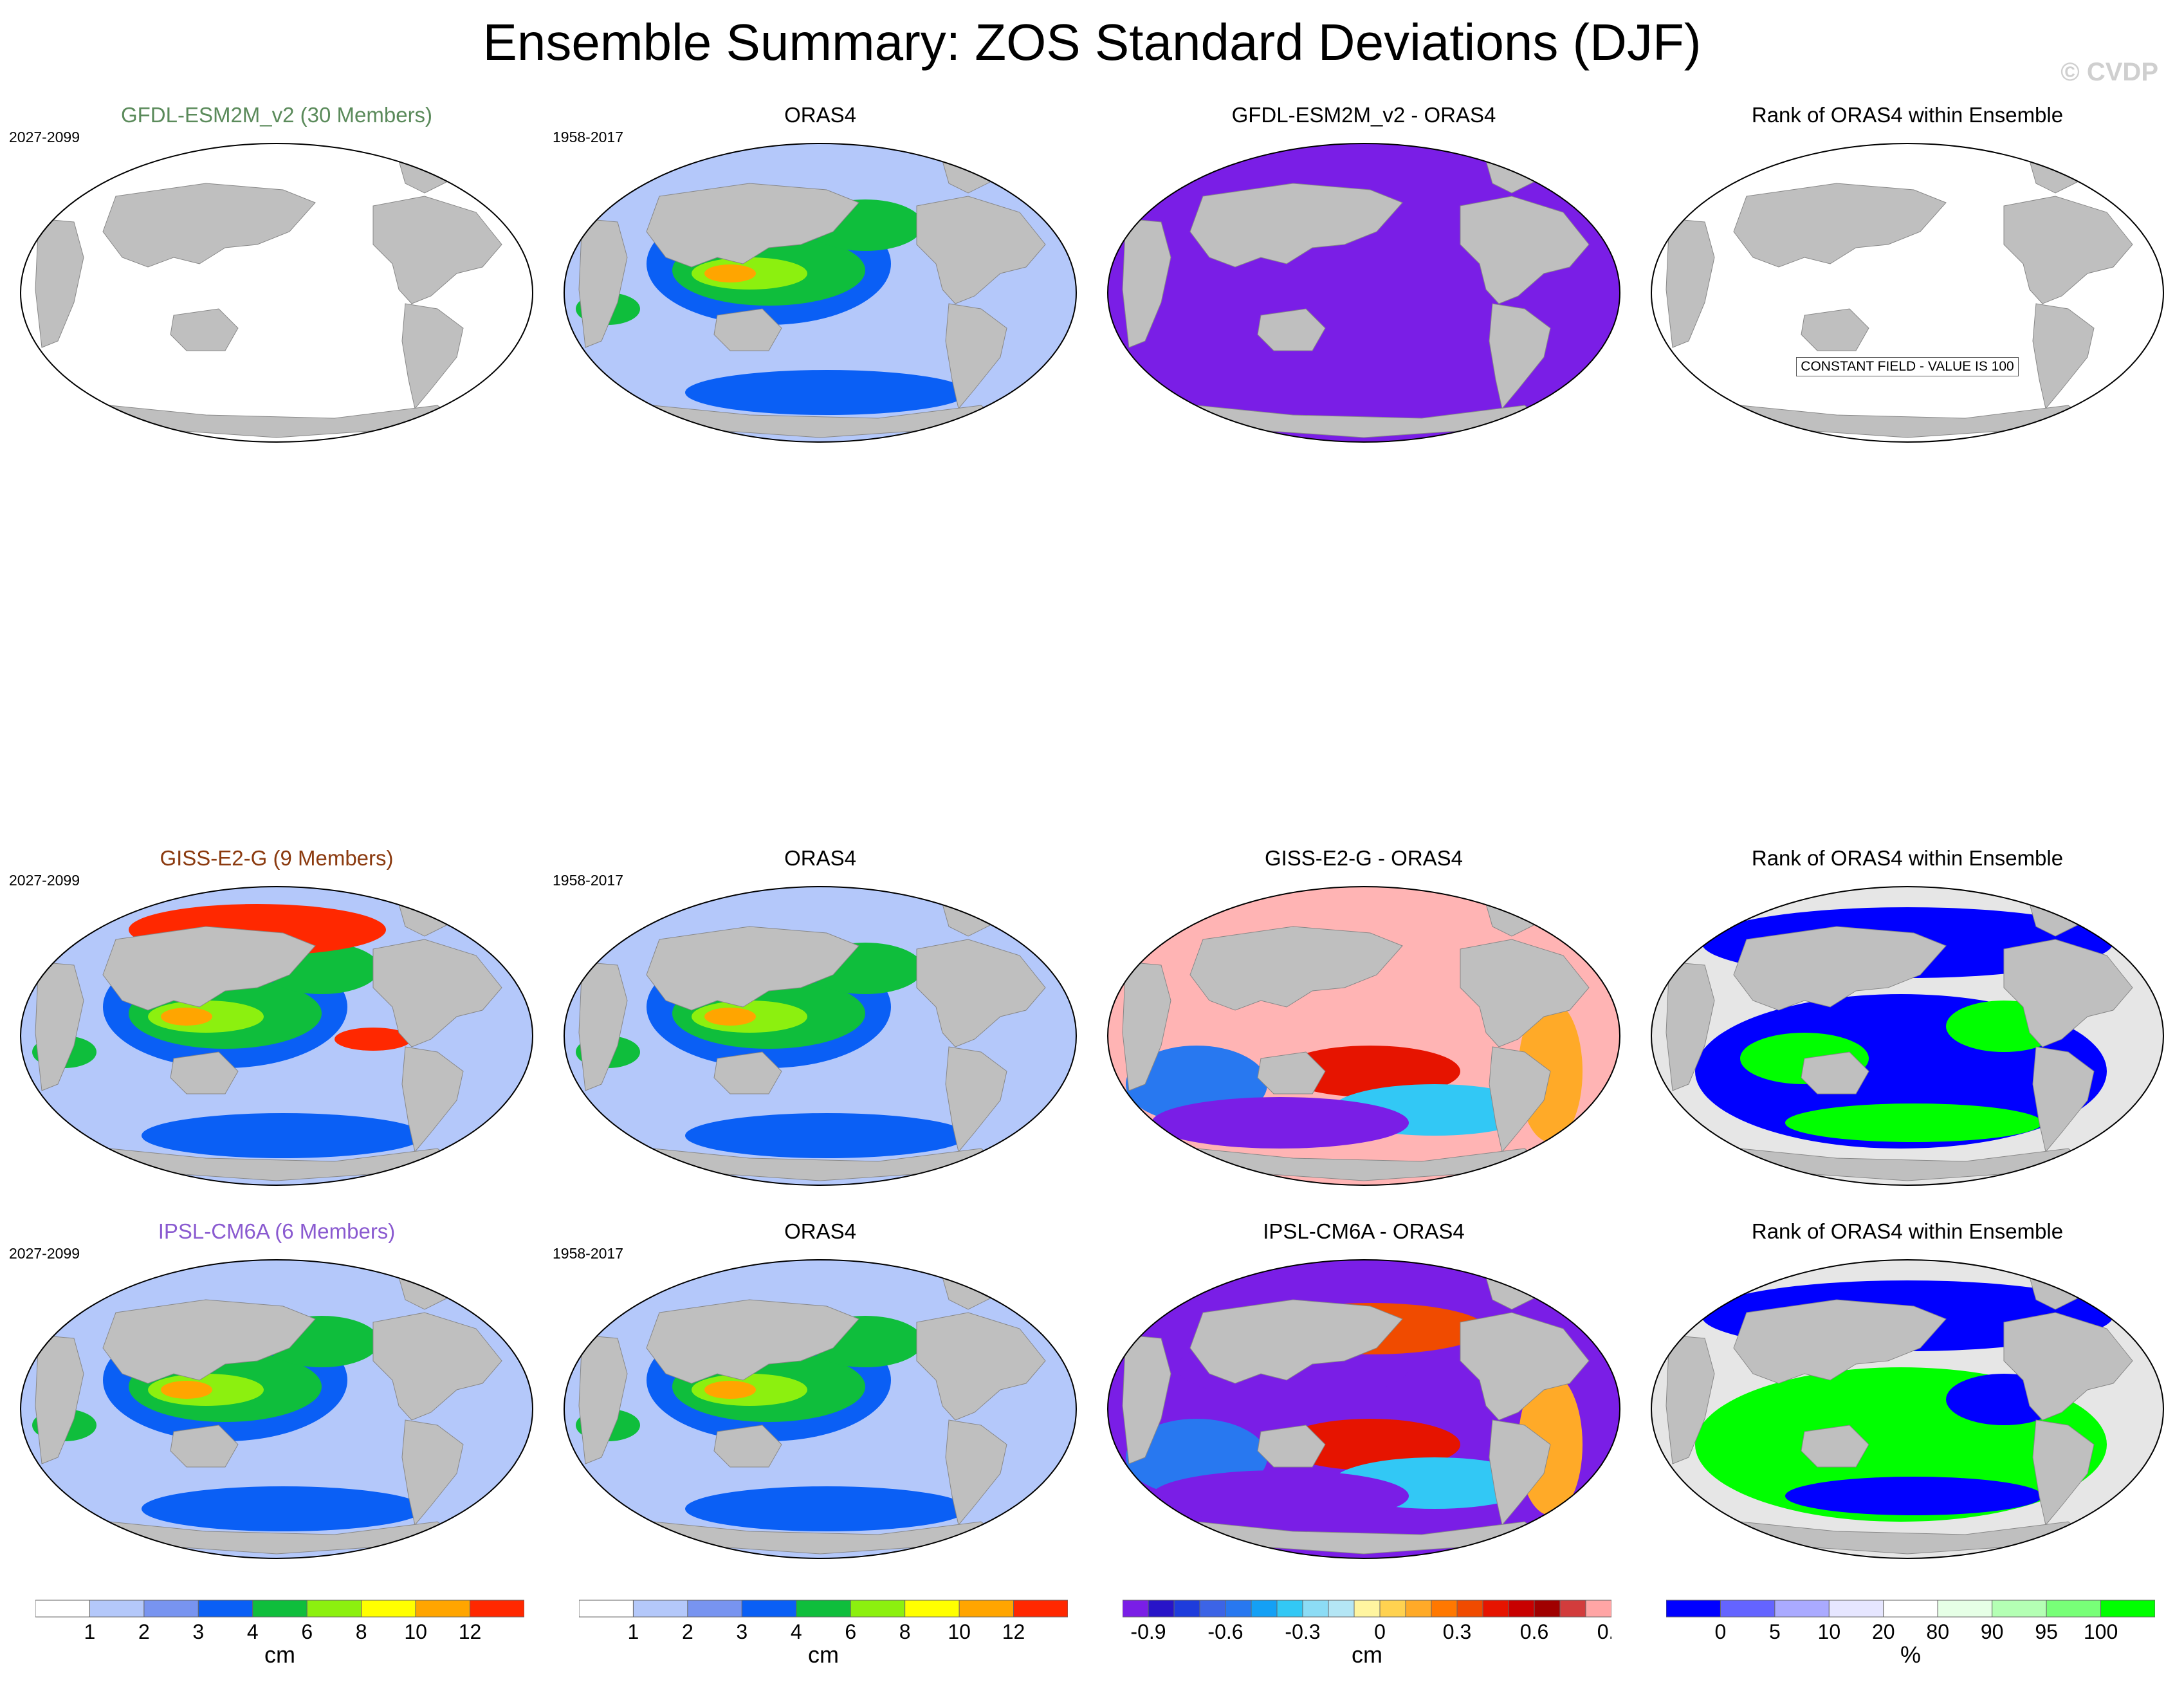 This screenshot has width=2184, height=1689. I want to click on map-panel-diff: GISS-E2-G - ORAS4, so click(1364, 1026).